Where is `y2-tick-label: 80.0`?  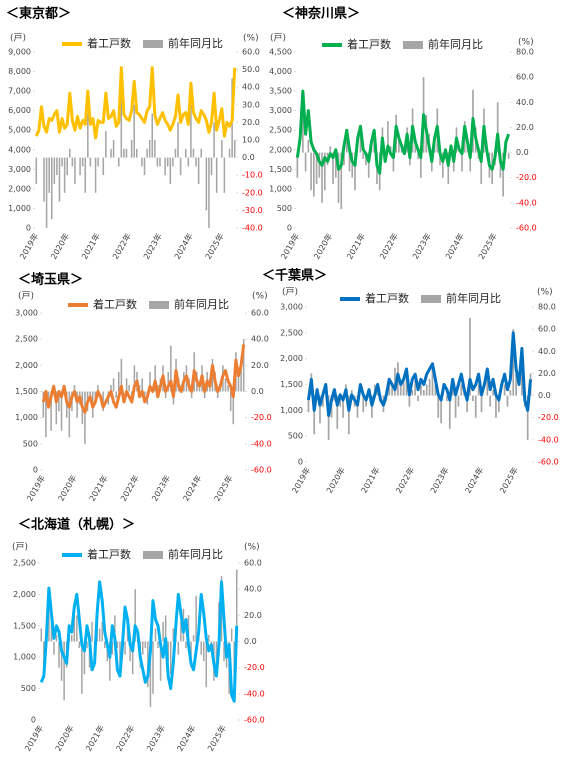
y2-tick-label: 80.0 is located at coordinates (547, 307).